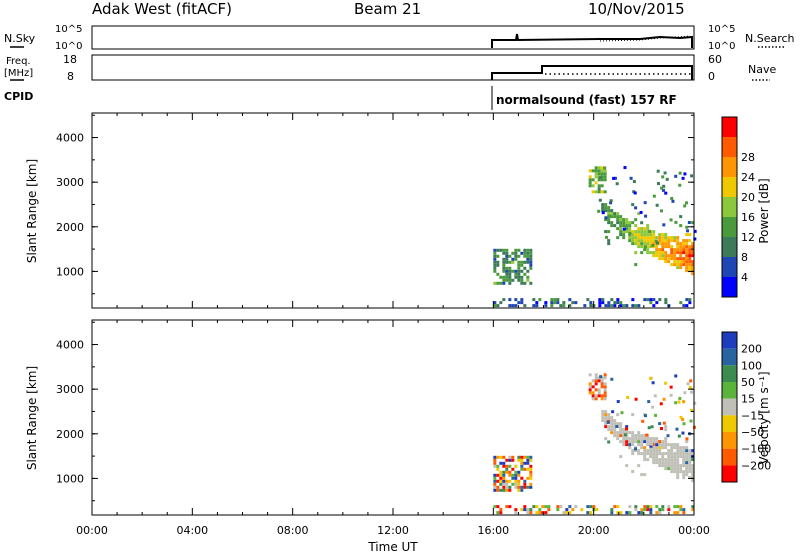 This screenshot has width=800, height=554. I want to click on freq-tick-bottom: 8, so click(70, 76).